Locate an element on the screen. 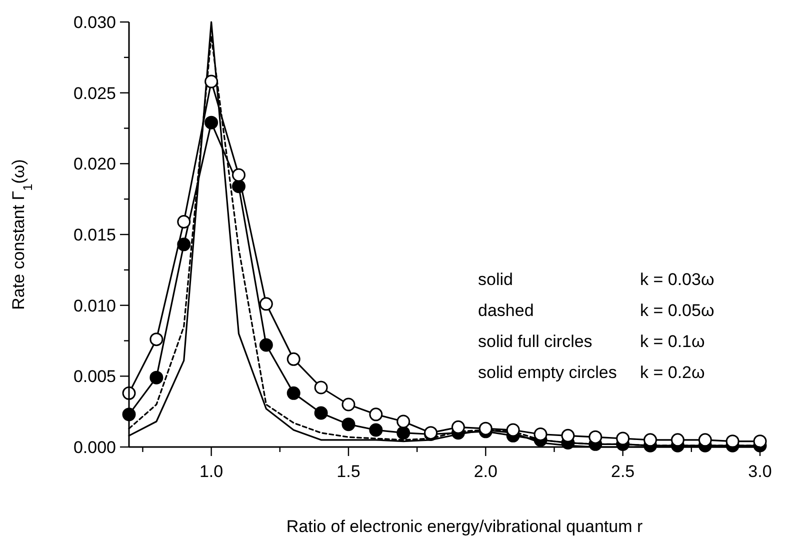 The width and height of the screenshot is (788, 544). y-tick-label: 0.000 is located at coordinates (94, 447).